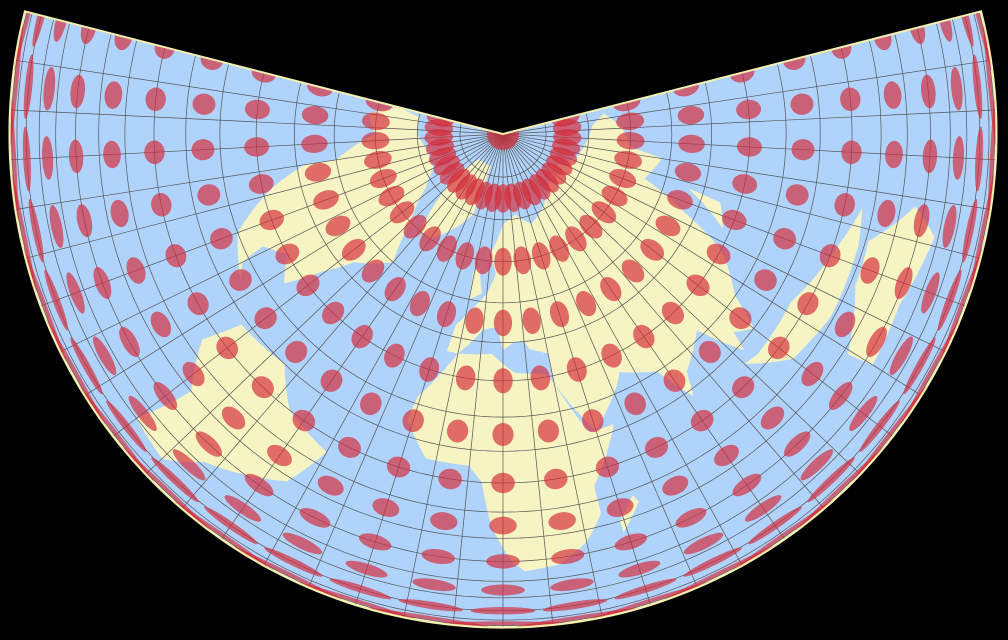  Describe the element at coordinates (803, 286) in the screenshot. I see `land-indonesia` at that location.